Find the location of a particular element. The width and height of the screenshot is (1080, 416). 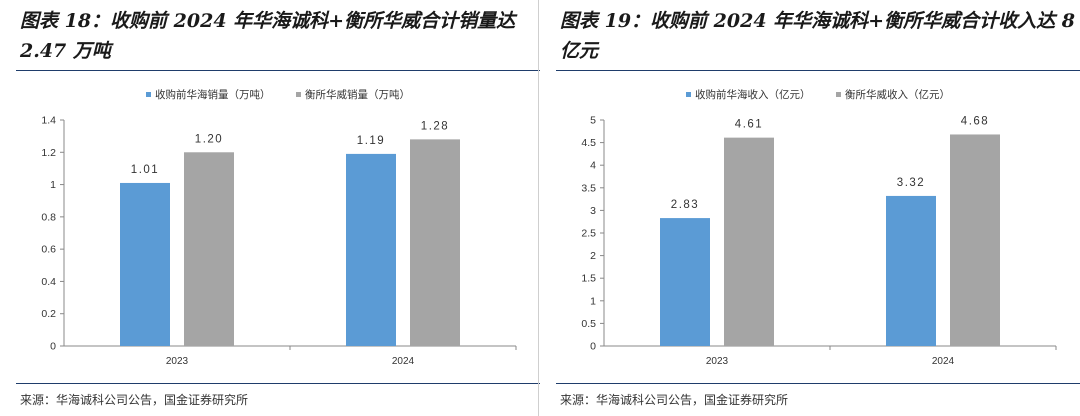

data-label: 3.32 is located at coordinates (911, 183).